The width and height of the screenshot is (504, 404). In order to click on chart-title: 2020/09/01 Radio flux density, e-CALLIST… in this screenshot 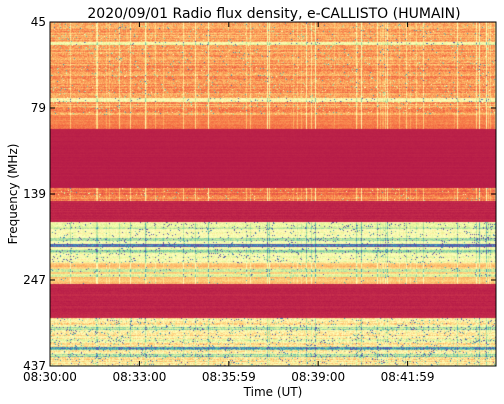, I will do `click(273, 14)`.